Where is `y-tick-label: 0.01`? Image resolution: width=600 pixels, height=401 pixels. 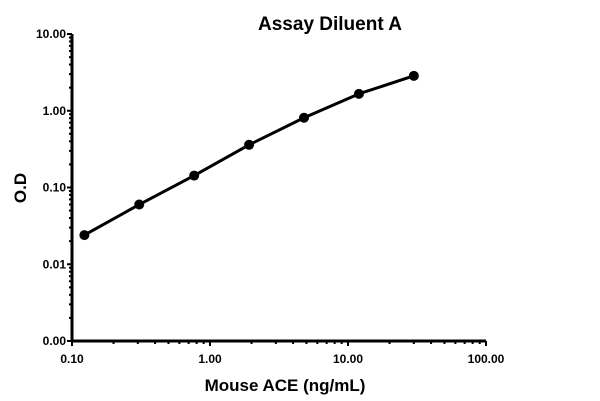
y-tick-label: 0.01 is located at coordinates (55, 264).